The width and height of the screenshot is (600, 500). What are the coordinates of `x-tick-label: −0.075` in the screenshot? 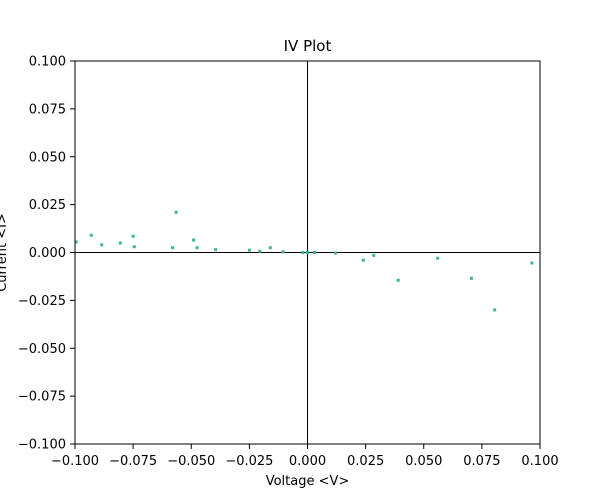 It's located at (133, 461).